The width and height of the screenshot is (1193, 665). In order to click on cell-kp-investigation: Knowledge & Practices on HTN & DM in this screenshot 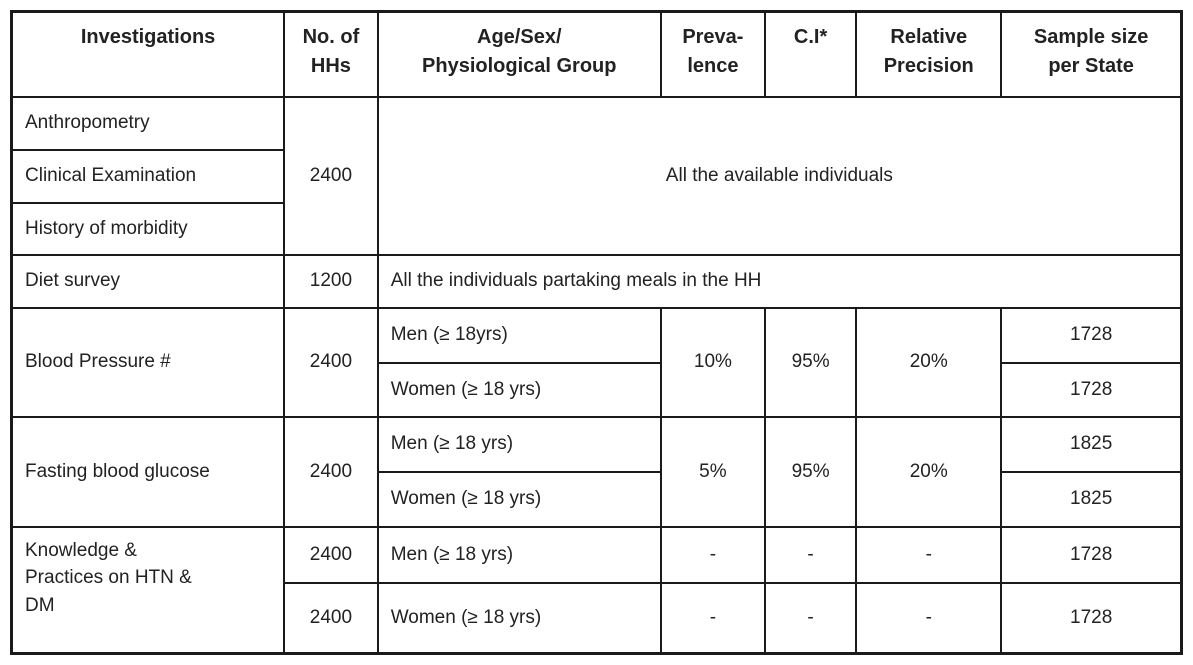, I will do `click(148, 590)`.